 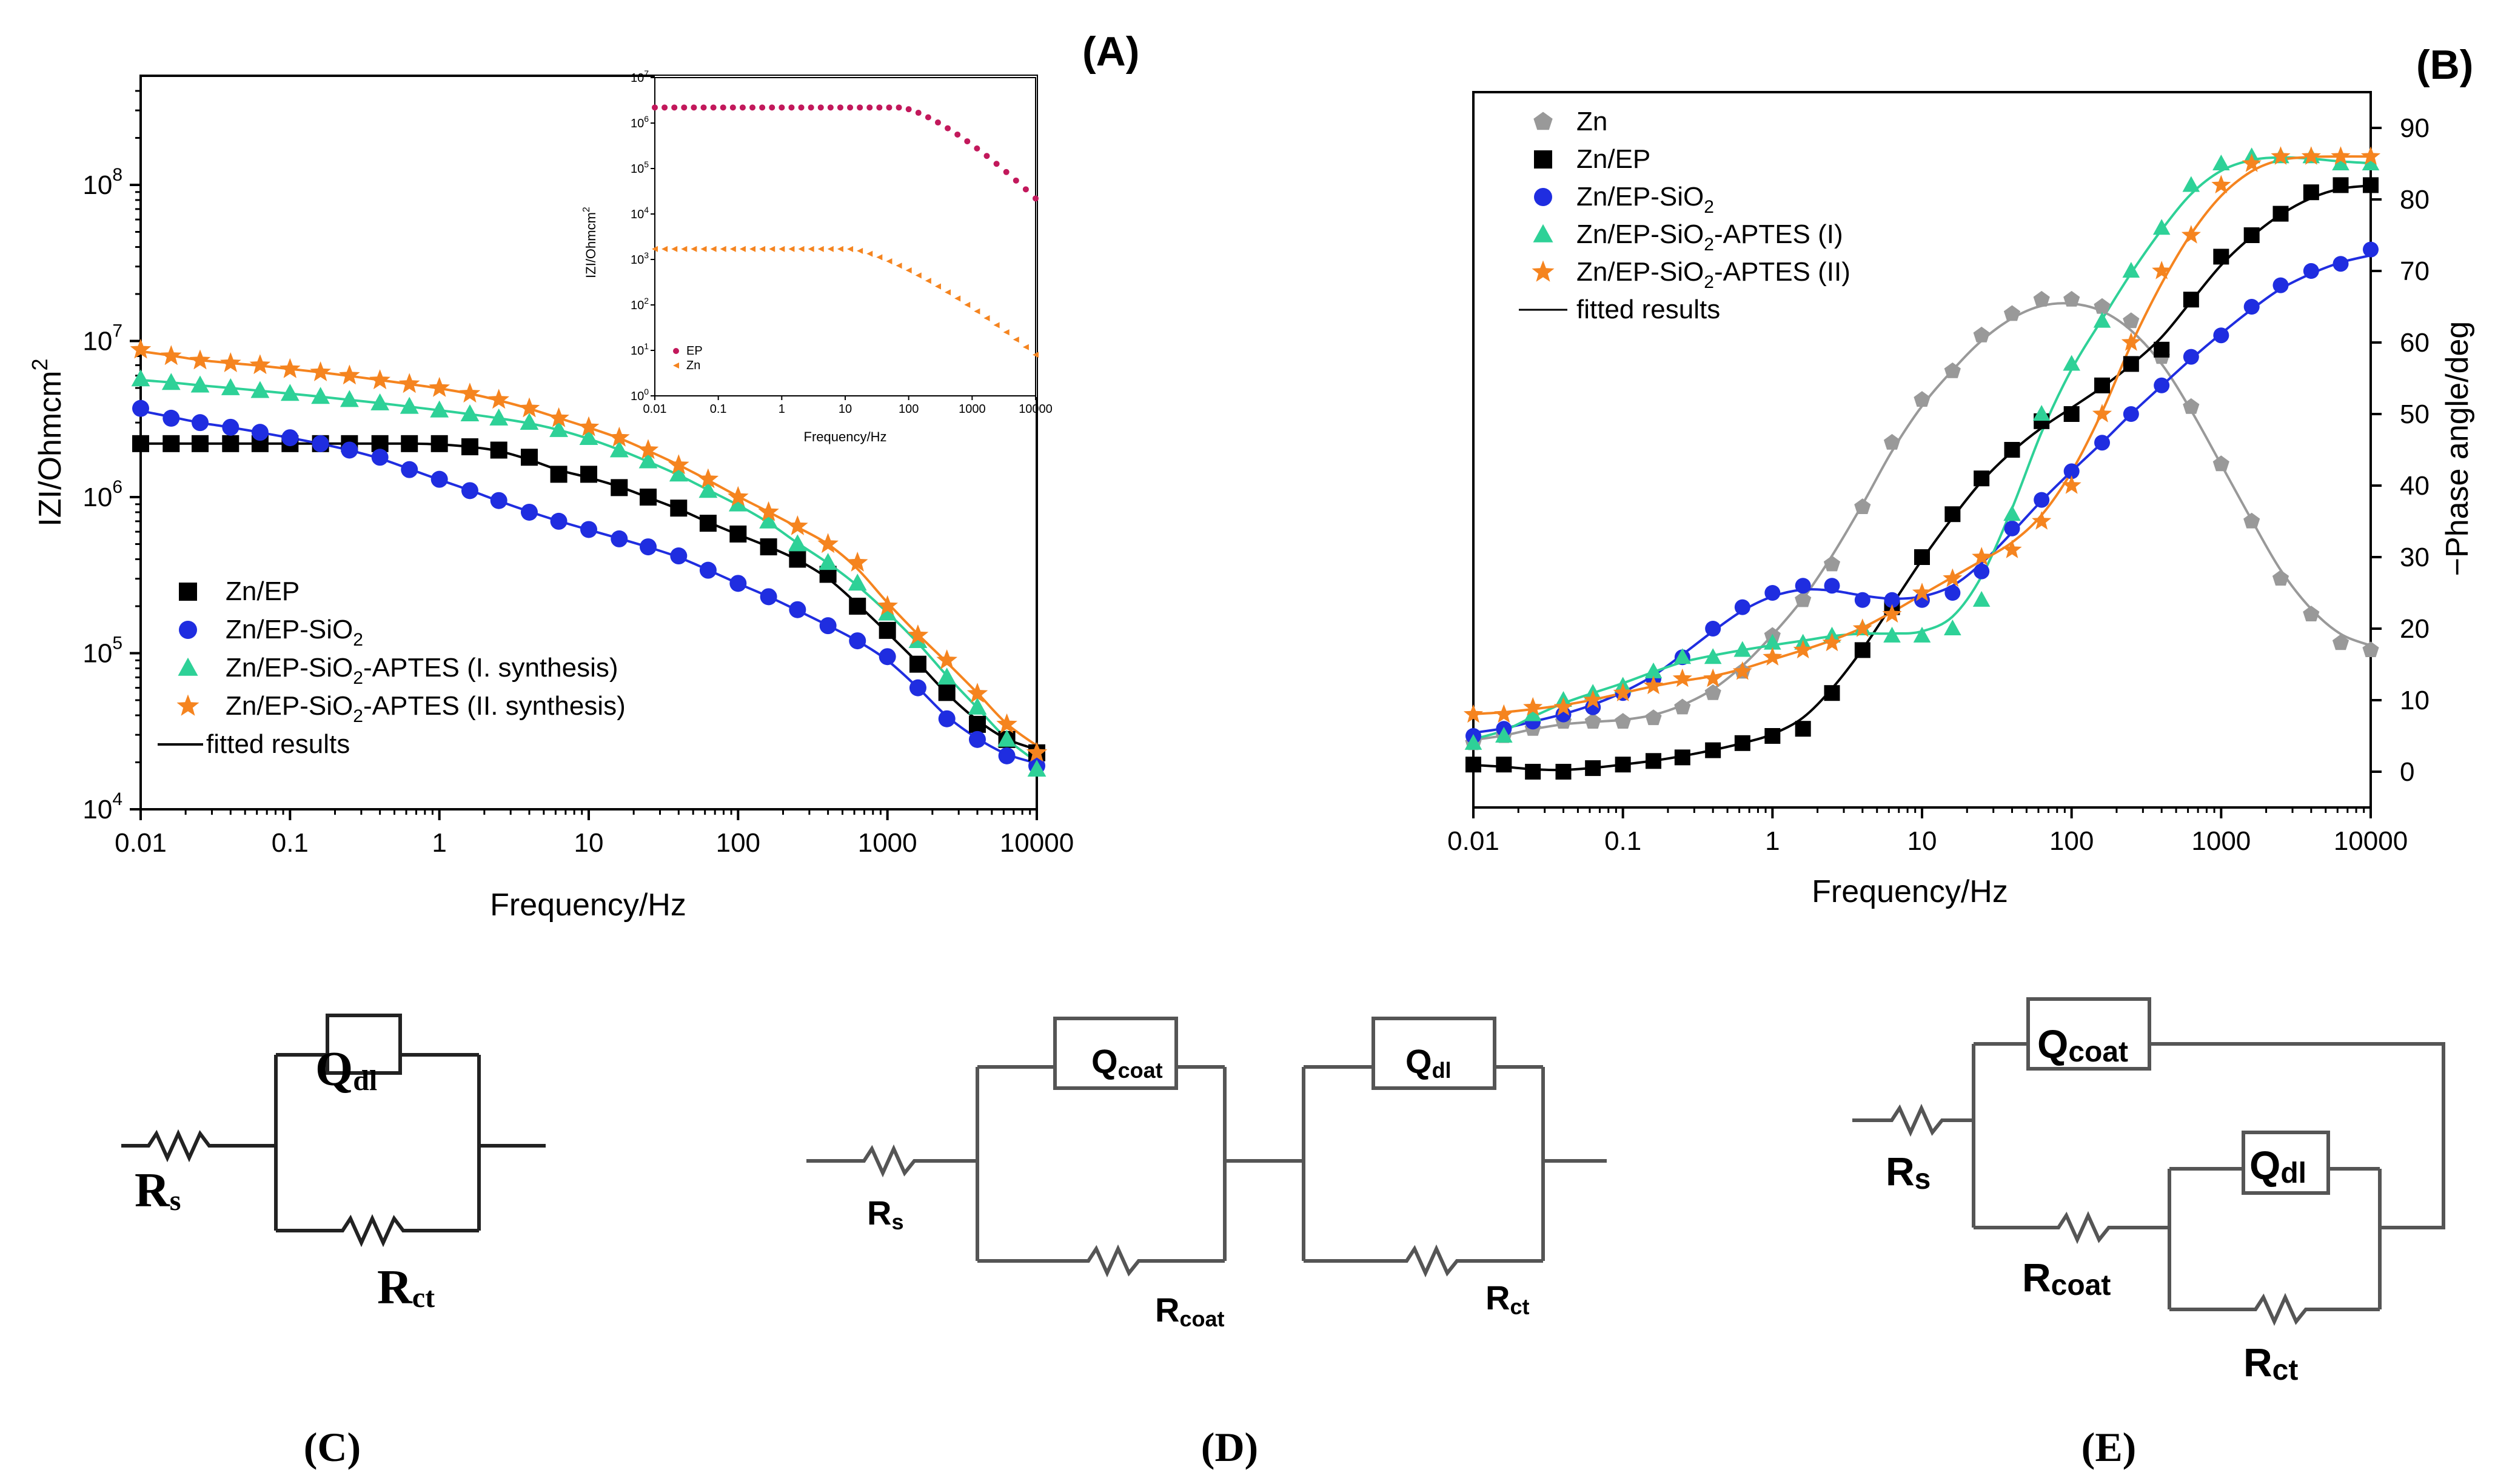 I want to click on chart-a-legend-label: Zn/EP-SiO2, so click(x=294, y=632).